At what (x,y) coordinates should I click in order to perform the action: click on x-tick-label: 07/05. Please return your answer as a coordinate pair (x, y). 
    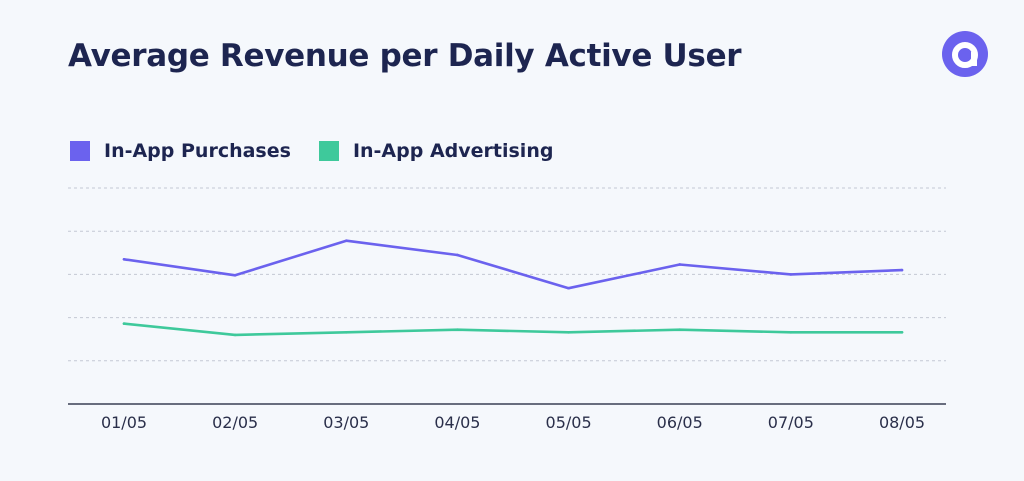
    Looking at the image, I should click on (791, 422).